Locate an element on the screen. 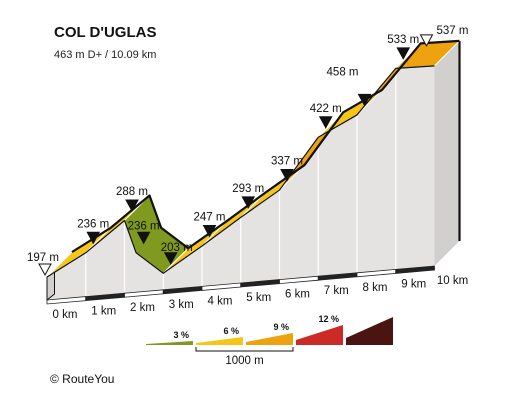 The image size is (532, 400). km-label: 5 km is located at coordinates (258, 298).